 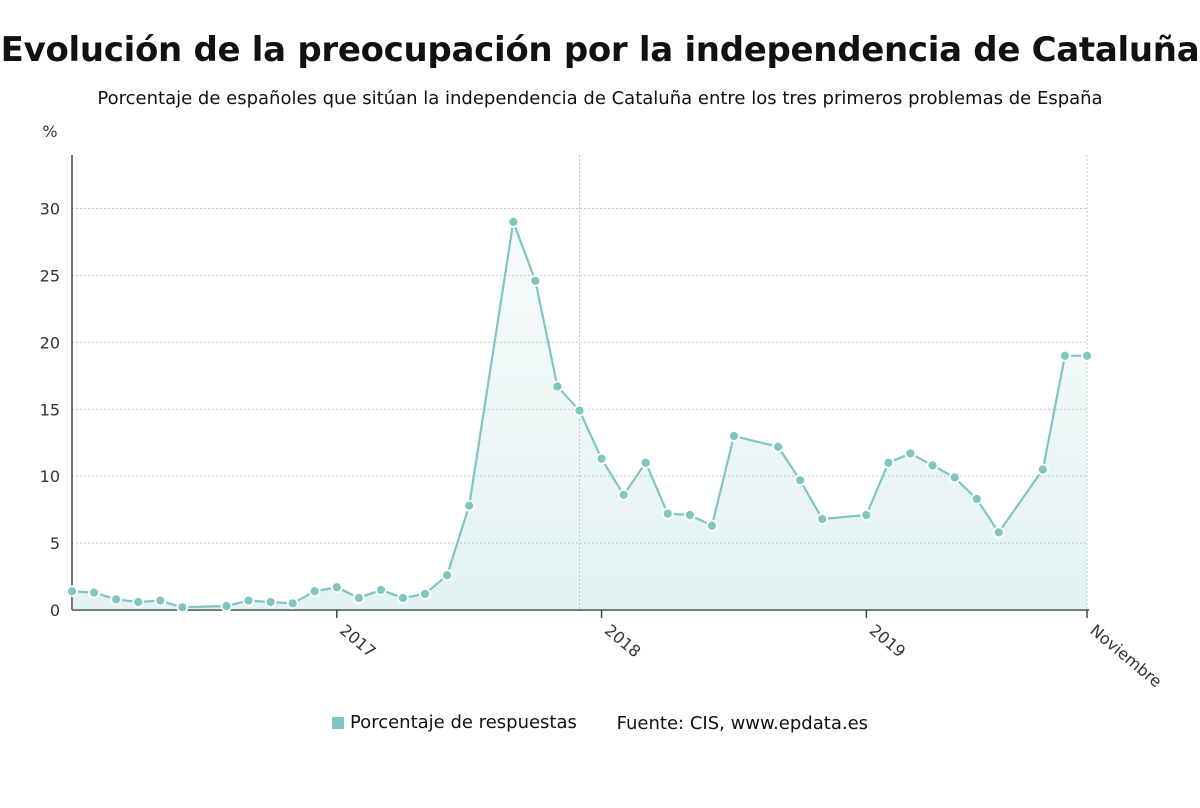 I want to click on source-note: Fuente: CIS, www.epdata.es, so click(x=742, y=723).